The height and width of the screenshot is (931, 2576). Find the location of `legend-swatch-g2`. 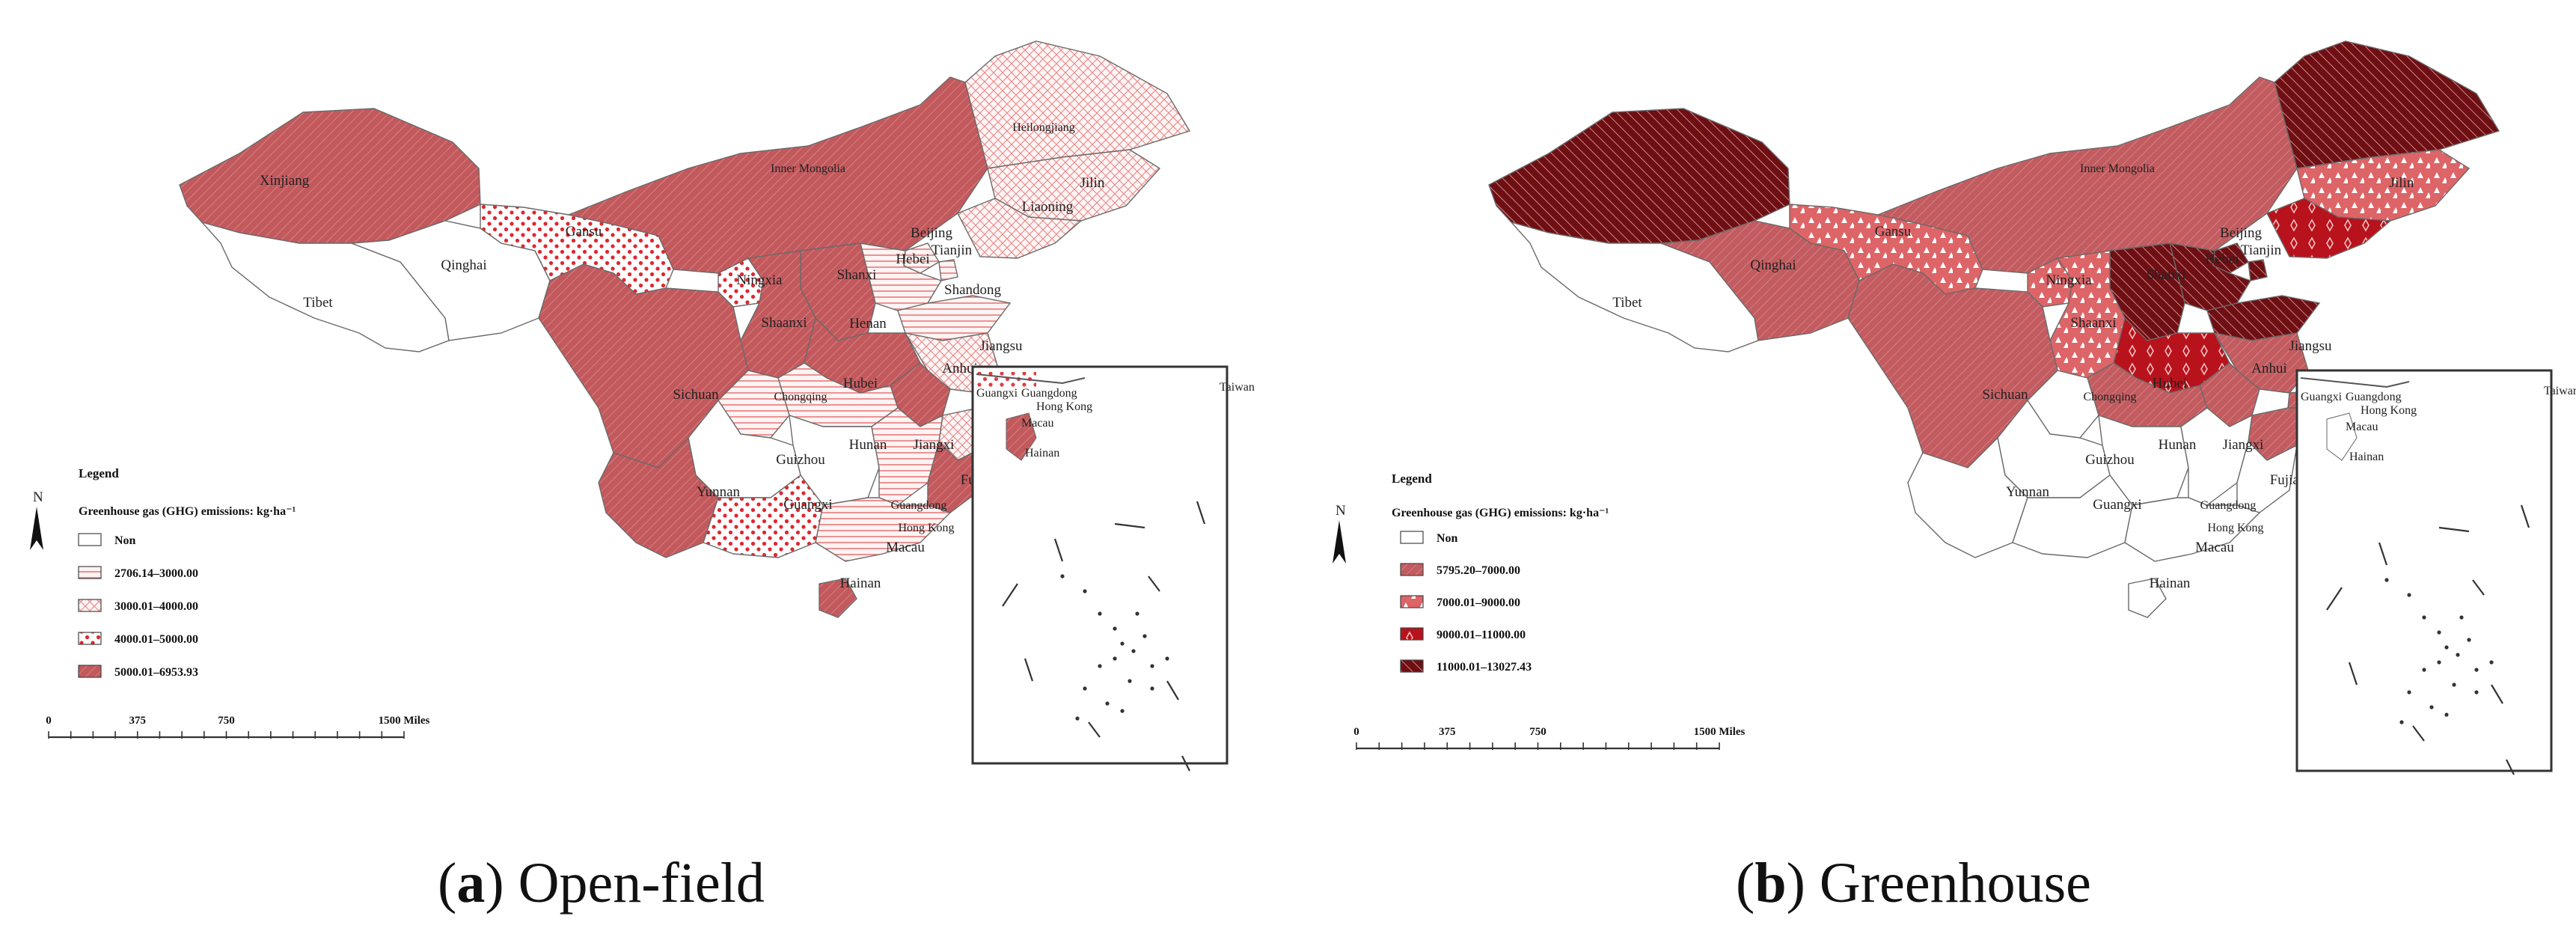

legend-swatch-g2 is located at coordinates (1412, 601).